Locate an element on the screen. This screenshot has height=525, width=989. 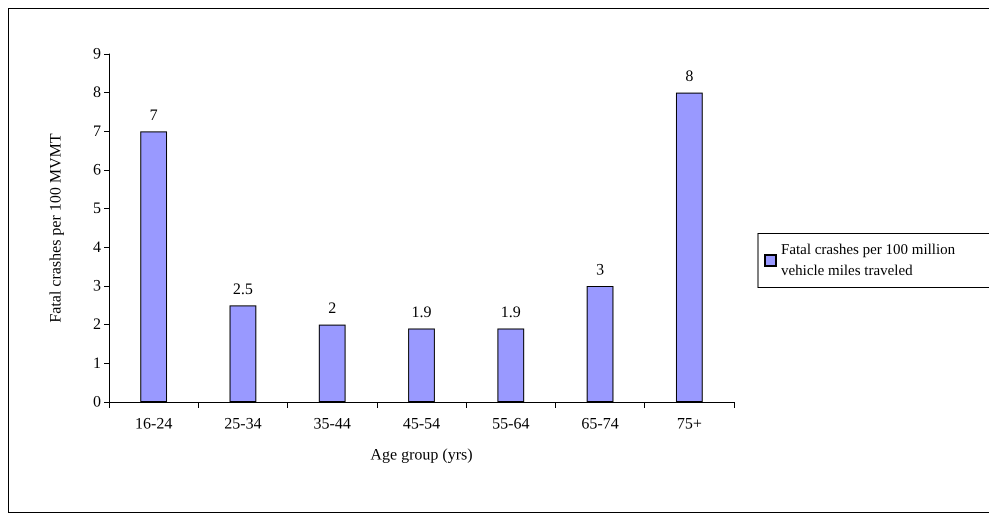
data-label: 7 is located at coordinates (154, 115).